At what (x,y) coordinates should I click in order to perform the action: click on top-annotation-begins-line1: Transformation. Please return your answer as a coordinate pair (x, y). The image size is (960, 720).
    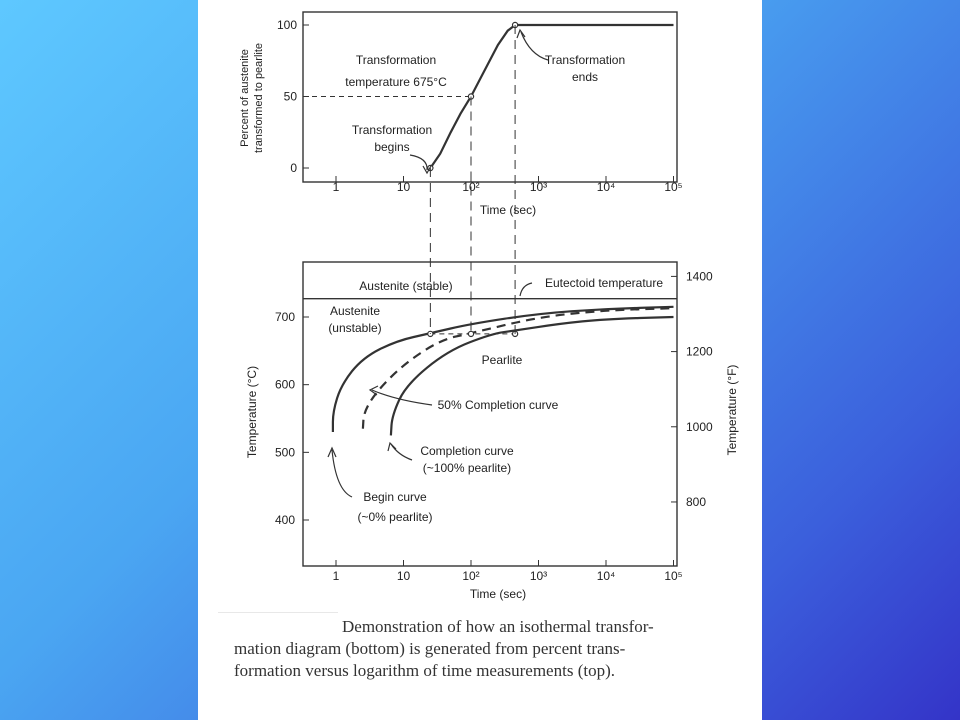
    Looking at the image, I should click on (392, 130).